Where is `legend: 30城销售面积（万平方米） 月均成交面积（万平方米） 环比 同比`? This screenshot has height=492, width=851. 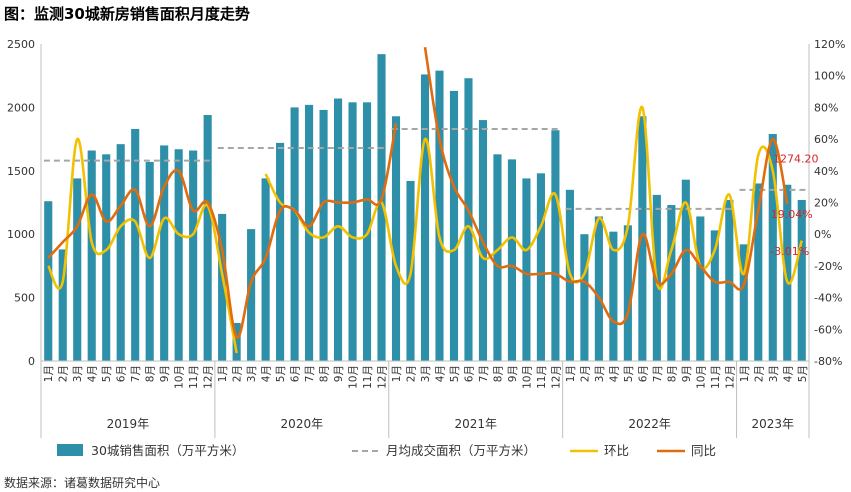
legend: 30城销售面积（万平方米） 月均成交面积（万平方米） 环比 同比 is located at coordinates (386, 450).